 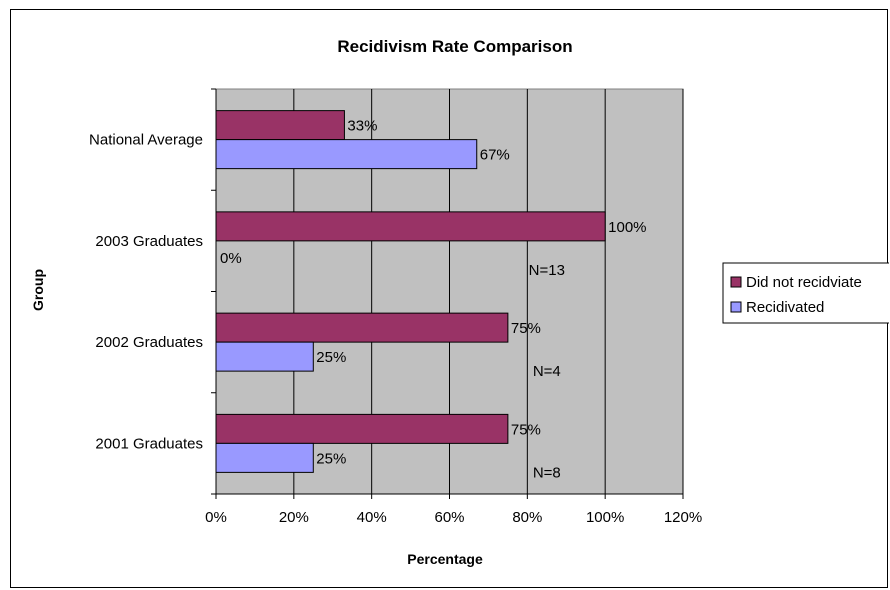 What do you see at coordinates (149, 342) in the screenshot?
I see `y-category-label: 2002 Graduates` at bounding box center [149, 342].